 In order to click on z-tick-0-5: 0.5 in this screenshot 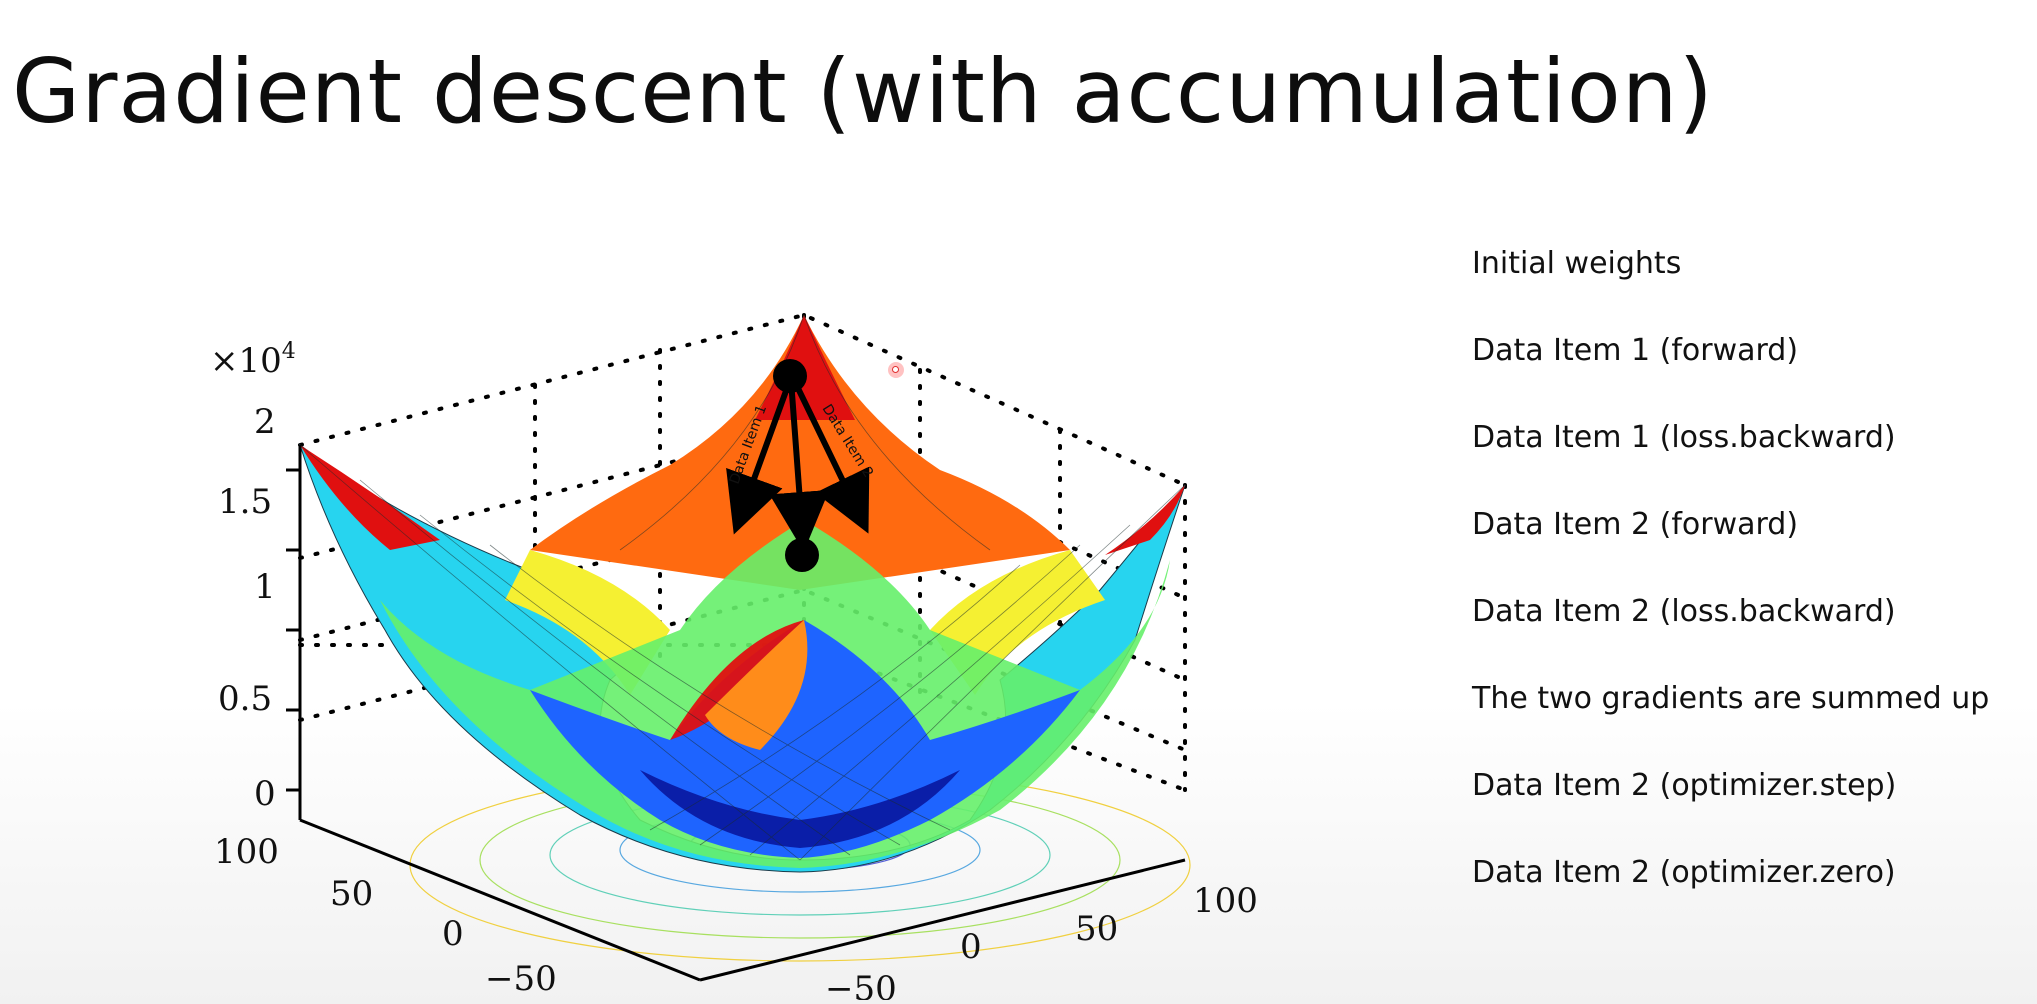, I will do `click(245, 699)`.